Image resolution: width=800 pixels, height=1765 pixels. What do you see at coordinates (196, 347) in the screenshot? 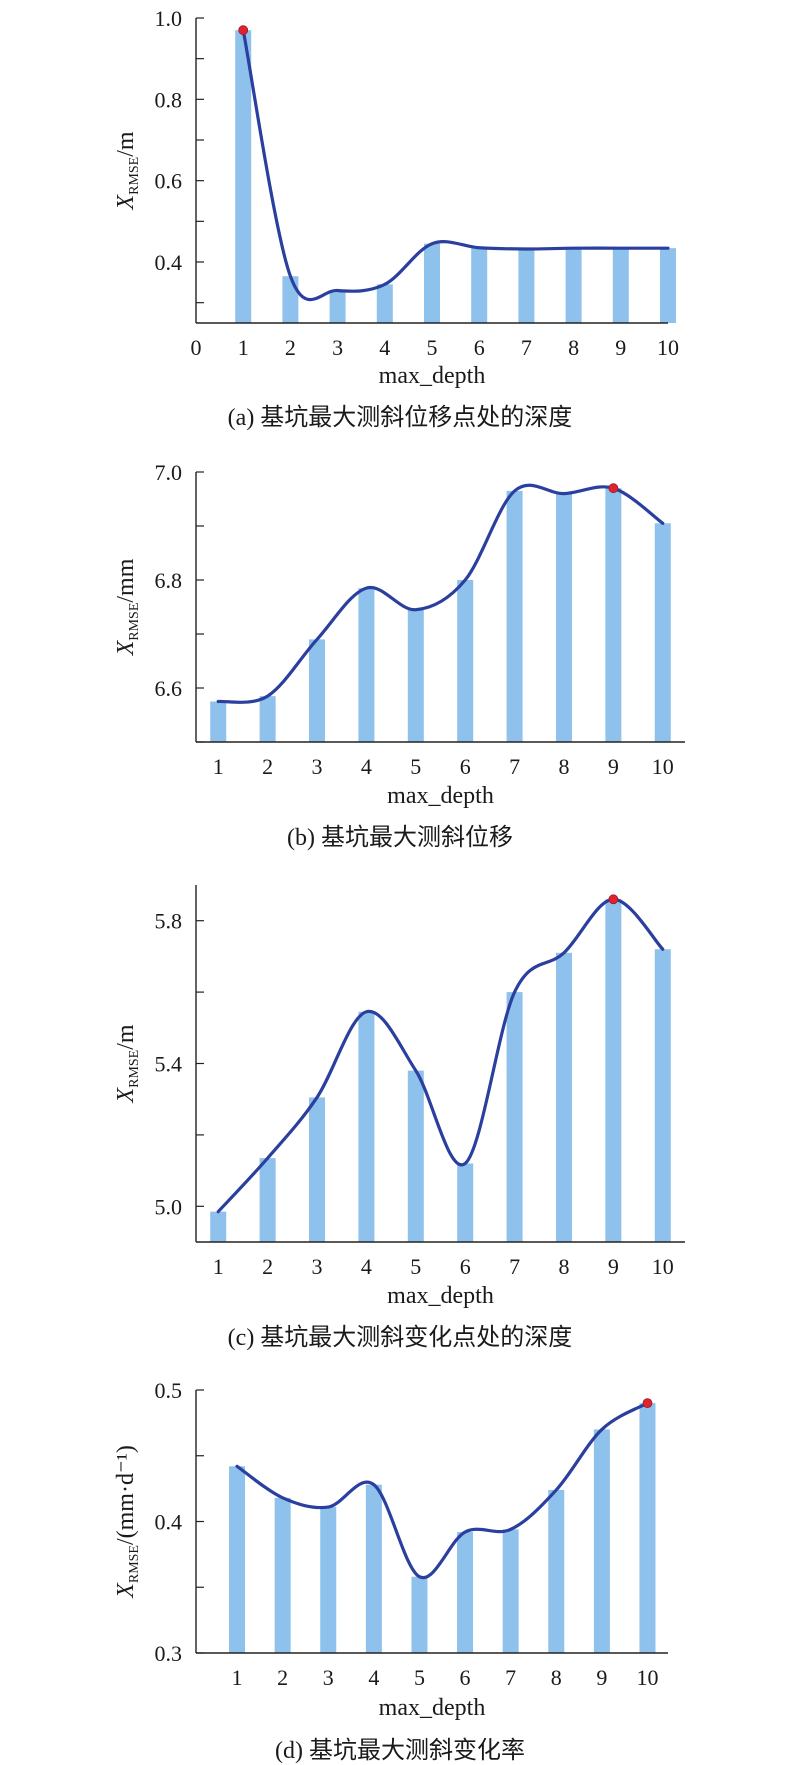
I see `x-tick-label: 0` at bounding box center [196, 347].